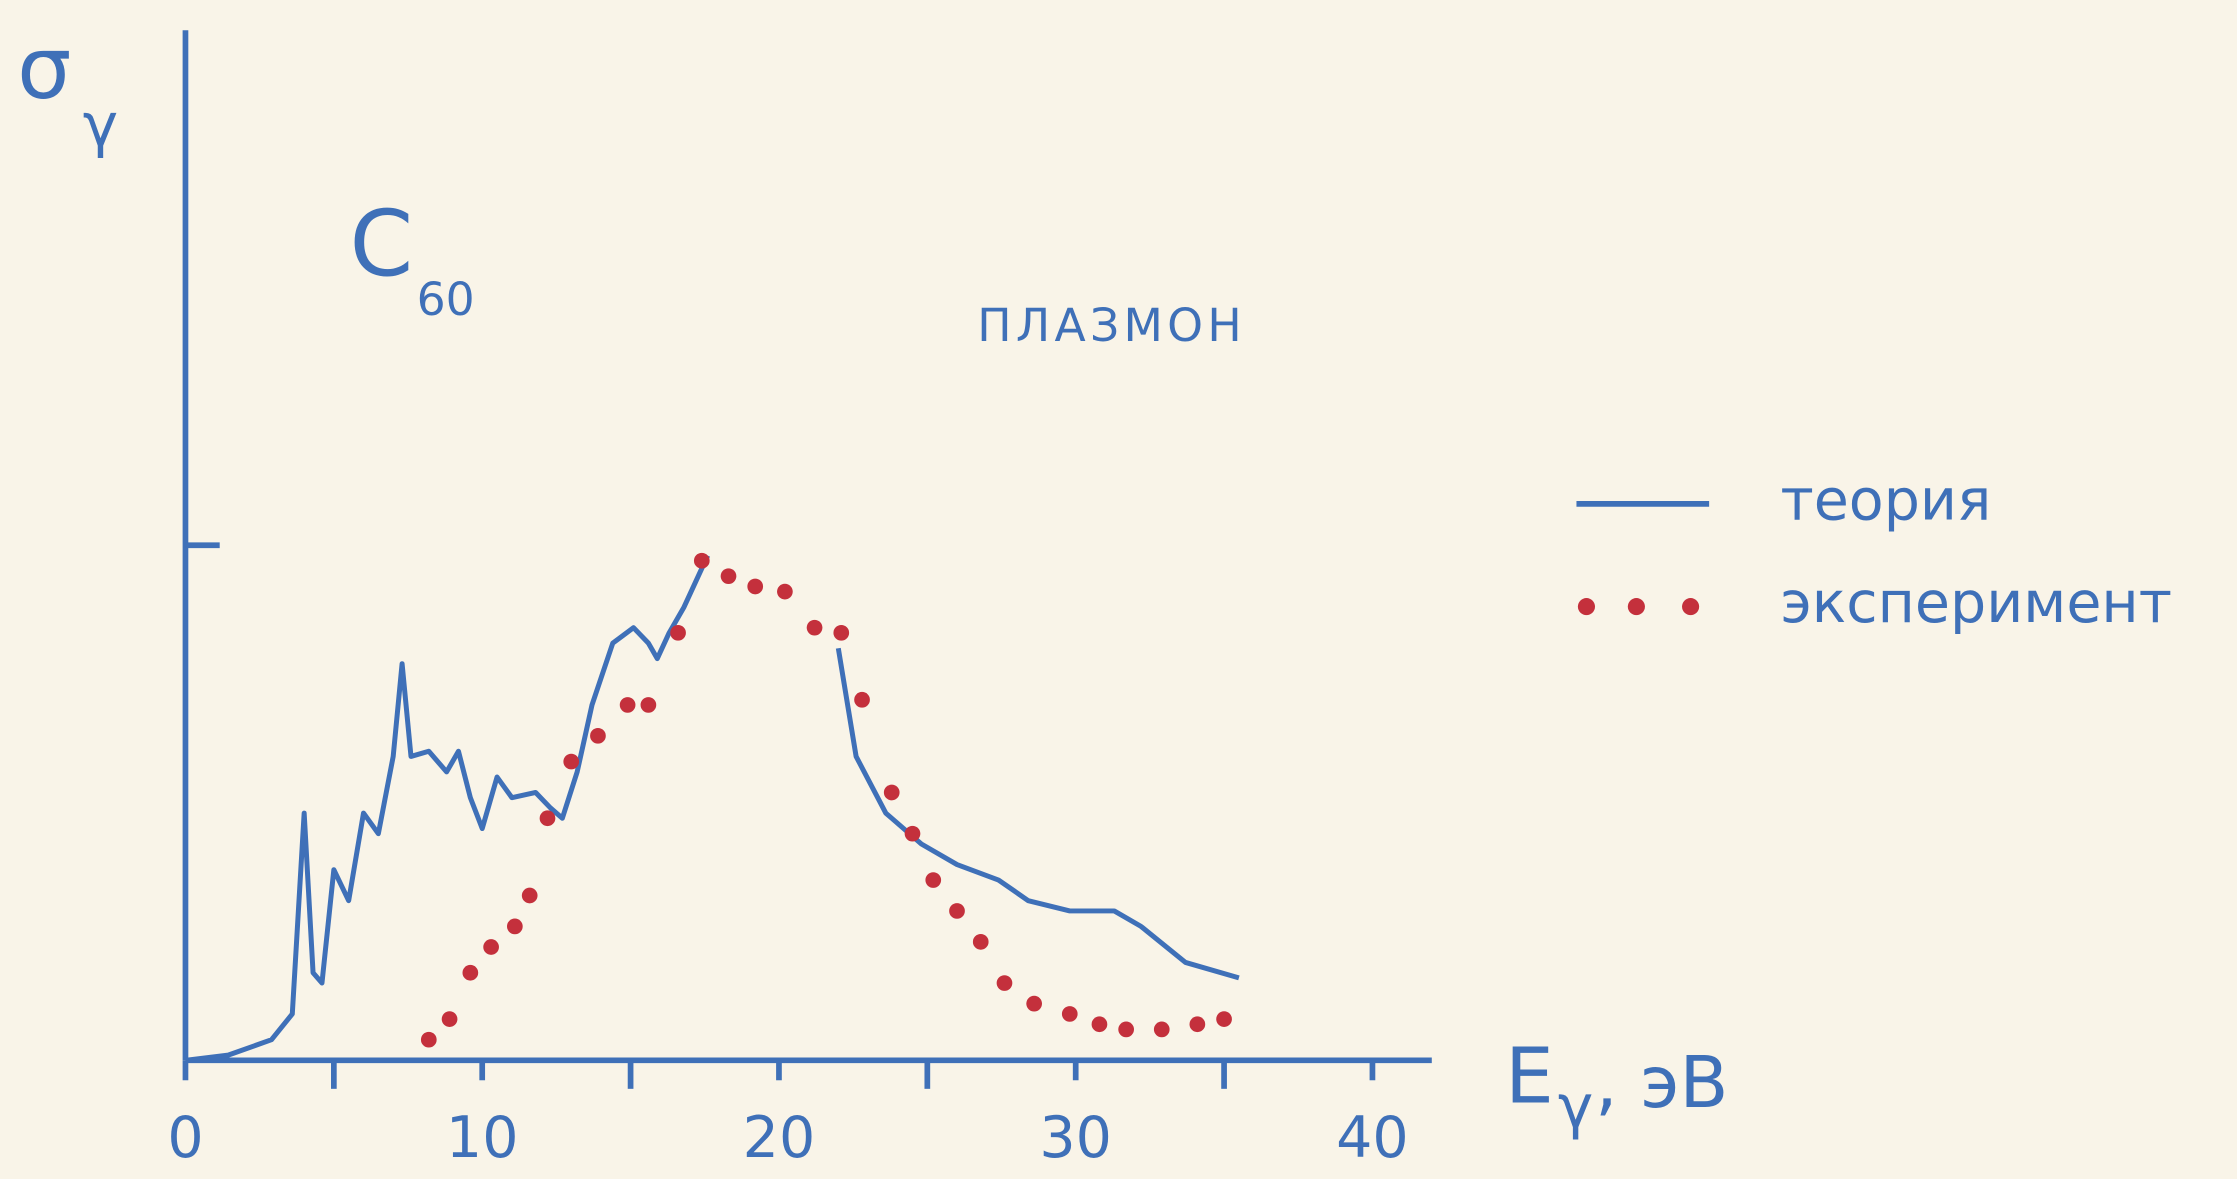 The image size is (2237, 1179). I want to click on x-tick-label: 30, so click(1075, 1138).